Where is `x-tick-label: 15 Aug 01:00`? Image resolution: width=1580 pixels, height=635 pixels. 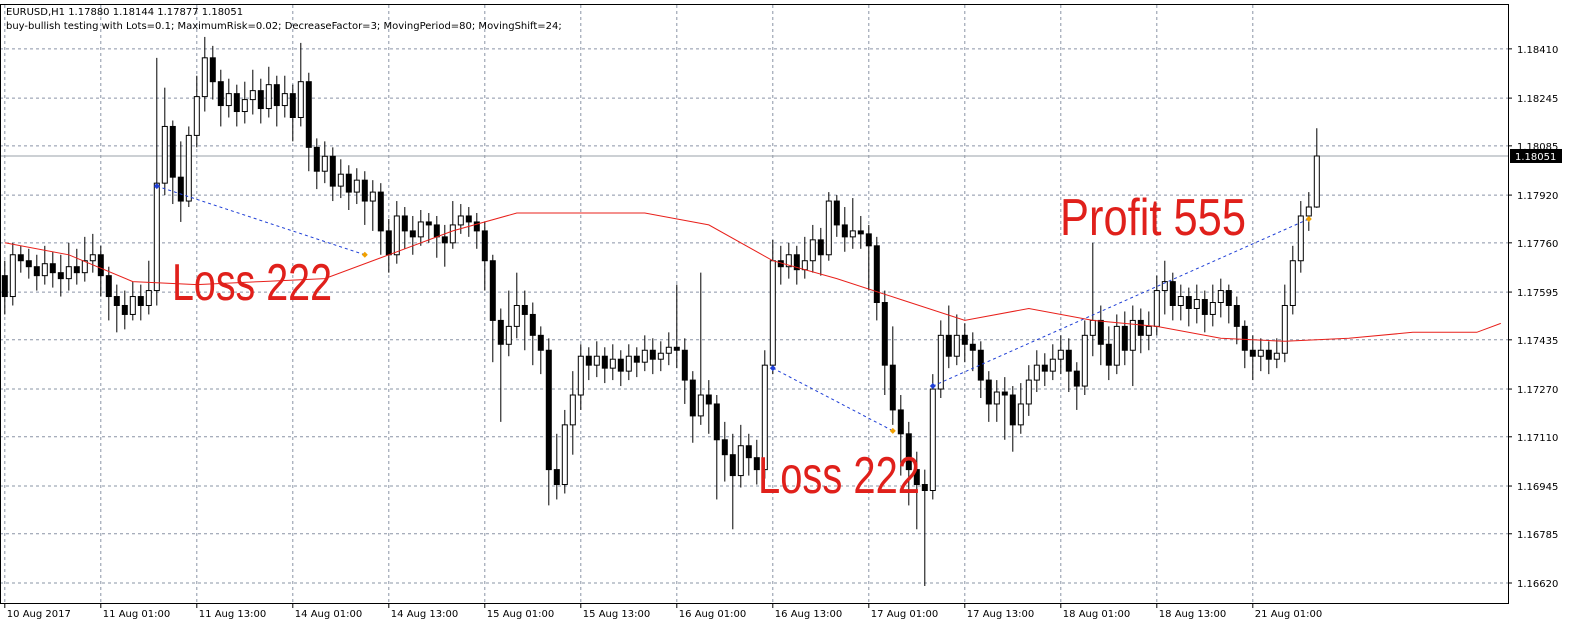
x-tick-label: 15 Aug 01:00 is located at coordinates (520, 614).